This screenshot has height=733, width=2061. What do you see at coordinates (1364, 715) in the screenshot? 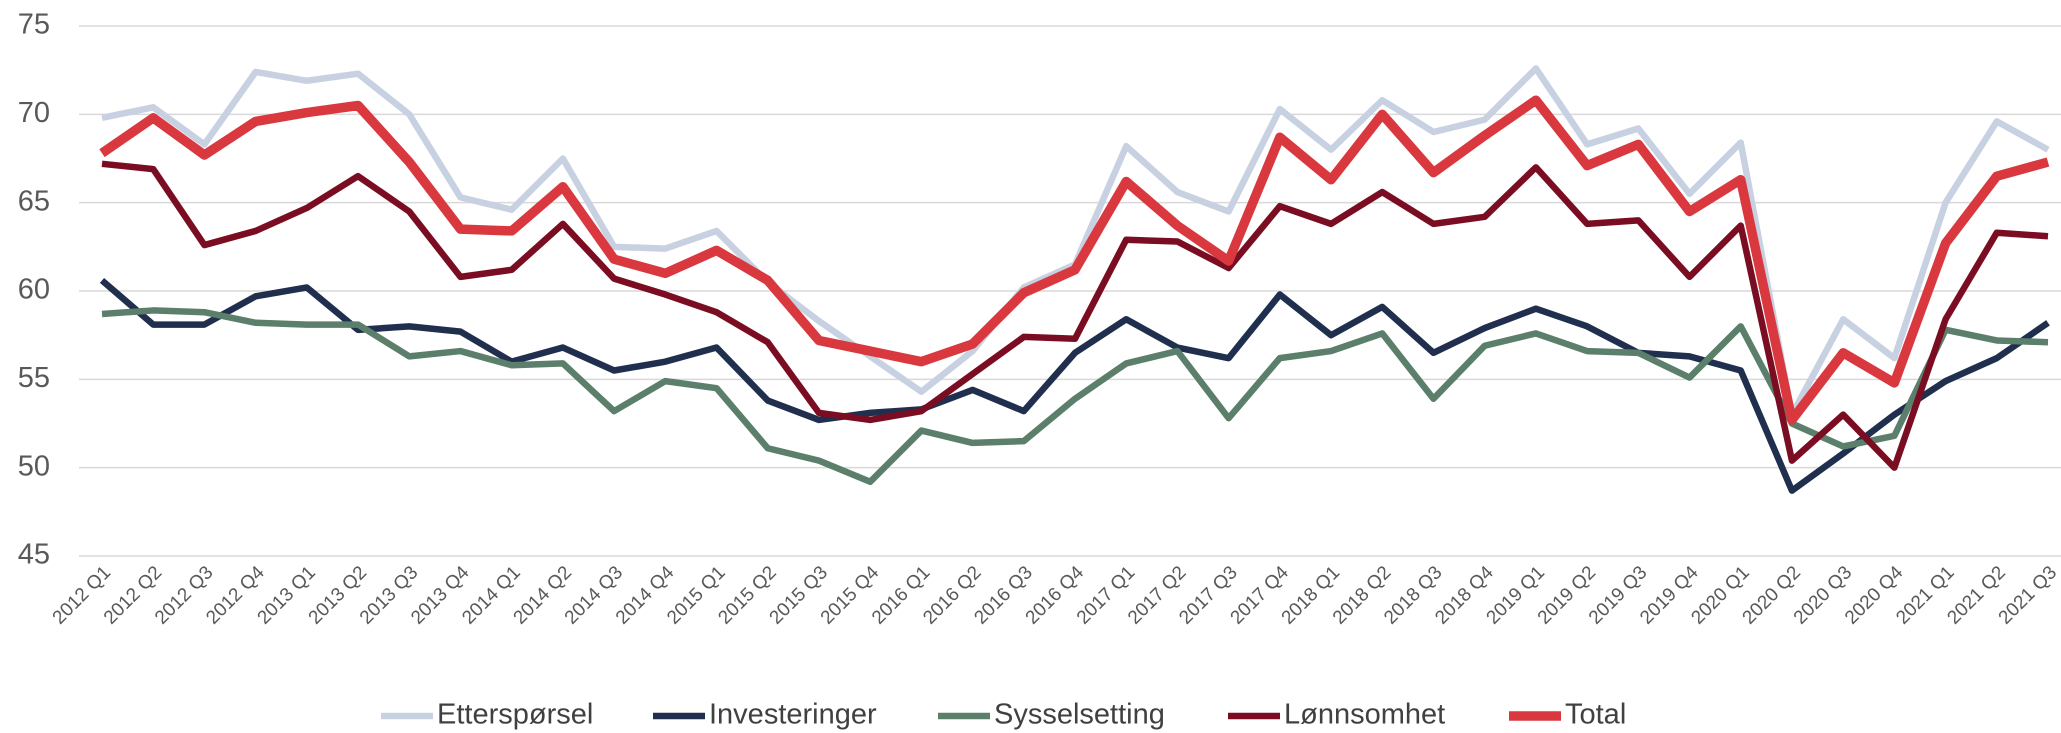
I see `legend-label: Lønnsomhet` at bounding box center [1364, 715].